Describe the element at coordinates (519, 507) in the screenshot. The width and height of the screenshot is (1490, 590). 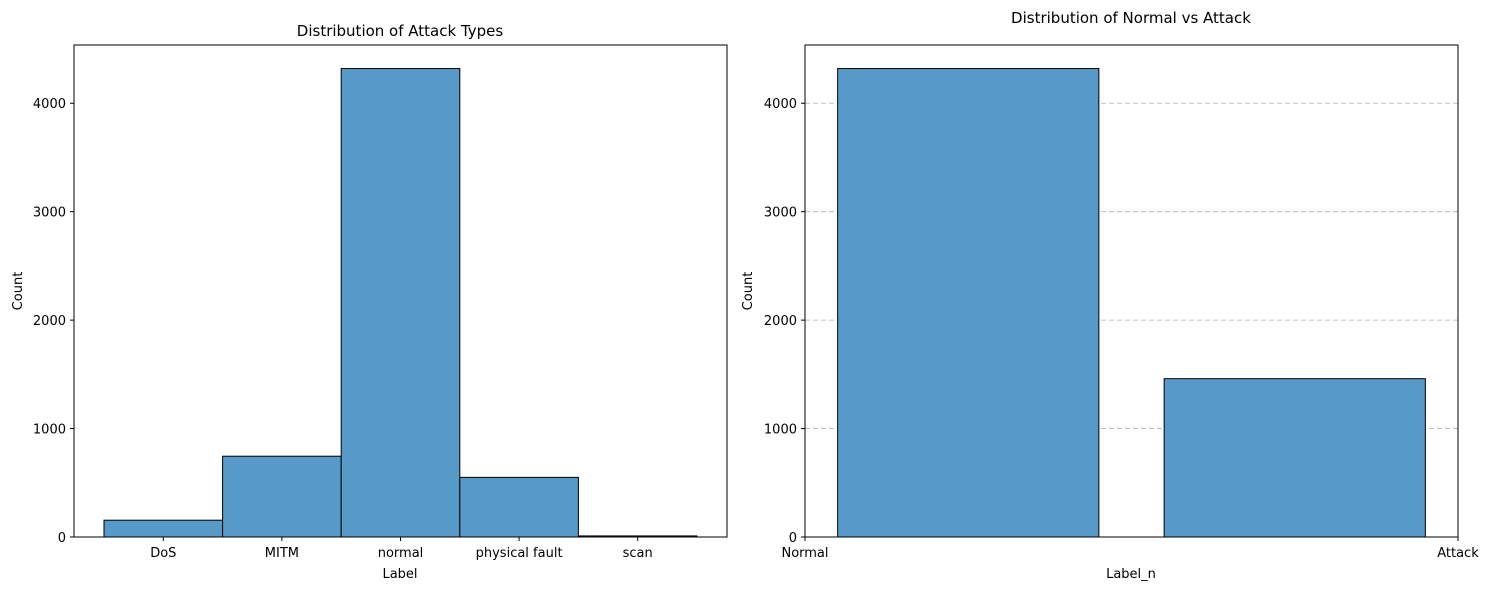
I see `chart1-bar-physical-fault` at that location.